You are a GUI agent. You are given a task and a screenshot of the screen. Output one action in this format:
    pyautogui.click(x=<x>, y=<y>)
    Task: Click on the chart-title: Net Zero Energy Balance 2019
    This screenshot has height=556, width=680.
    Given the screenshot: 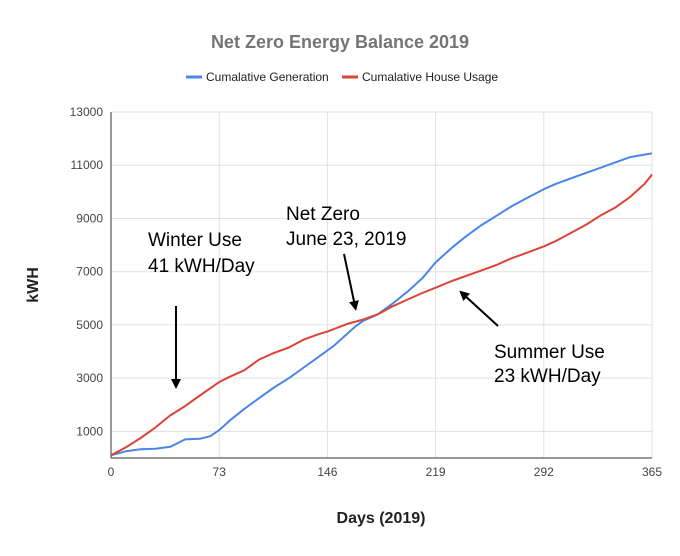 What is the action you would take?
    pyautogui.click(x=340, y=42)
    